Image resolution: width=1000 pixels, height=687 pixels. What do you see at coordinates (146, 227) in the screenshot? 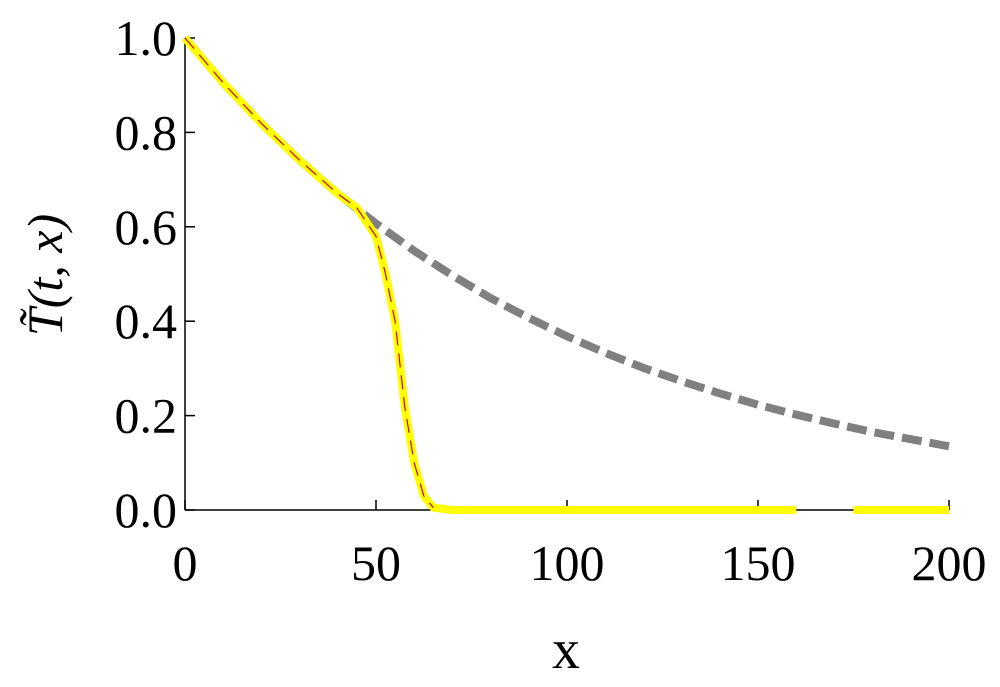
I see `y-tick-label: 0.6` at bounding box center [146, 227].